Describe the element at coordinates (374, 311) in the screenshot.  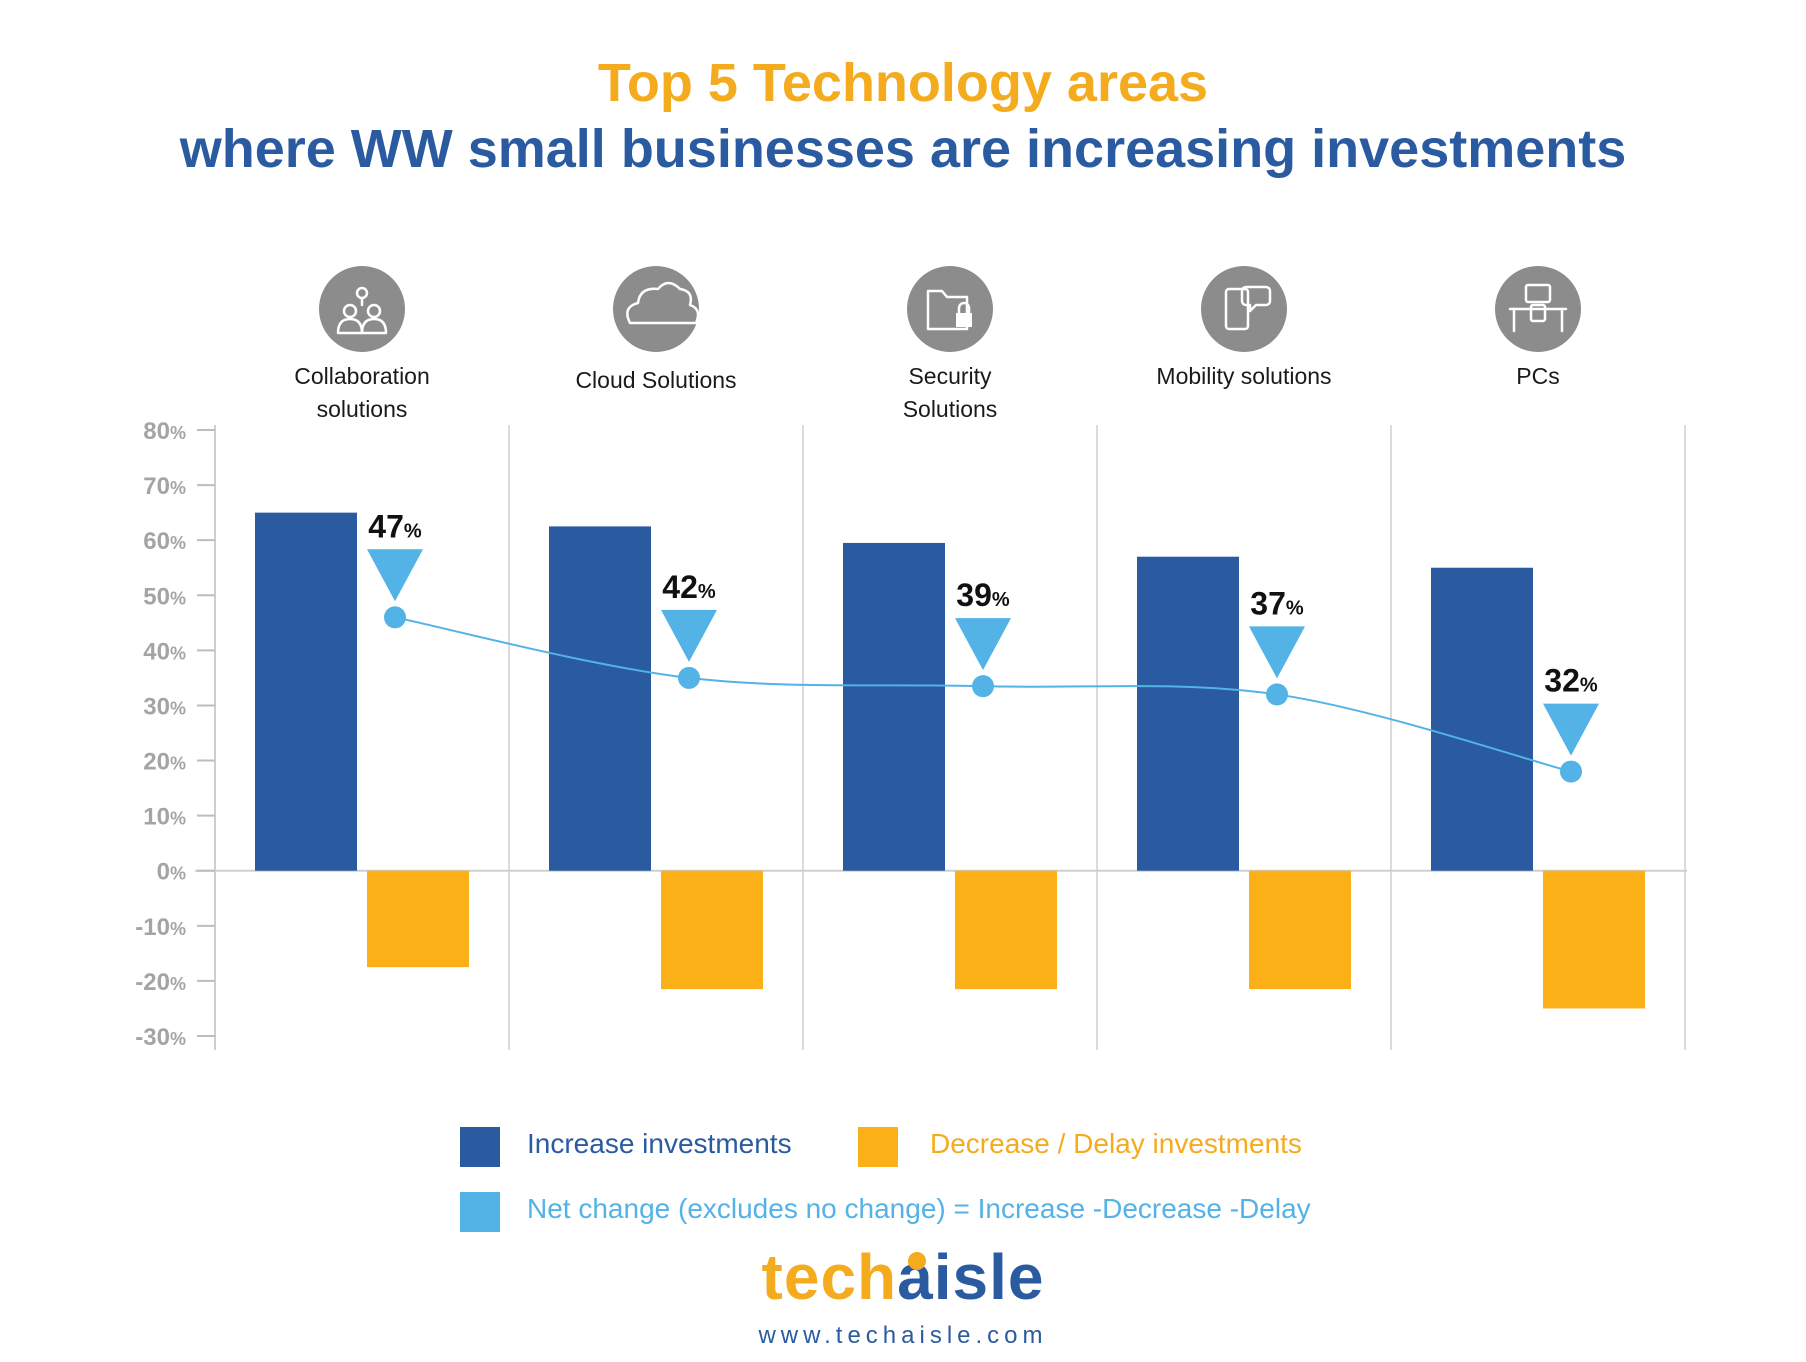
I see `icon-person-head` at that location.